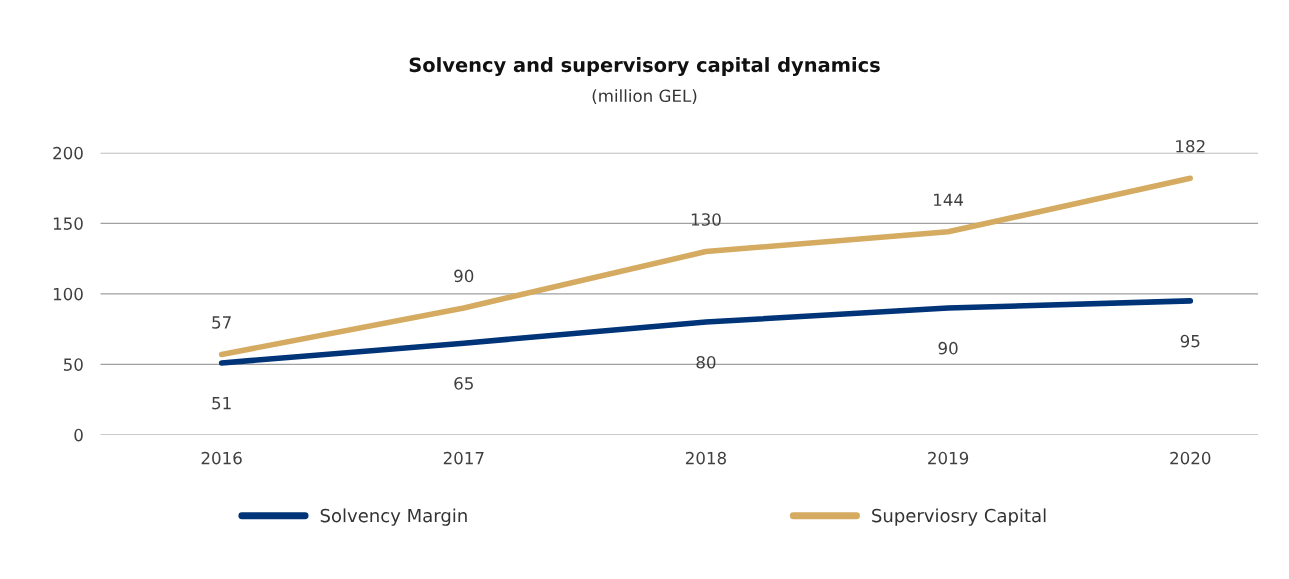  I want to click on data-label: 57, so click(221, 322).